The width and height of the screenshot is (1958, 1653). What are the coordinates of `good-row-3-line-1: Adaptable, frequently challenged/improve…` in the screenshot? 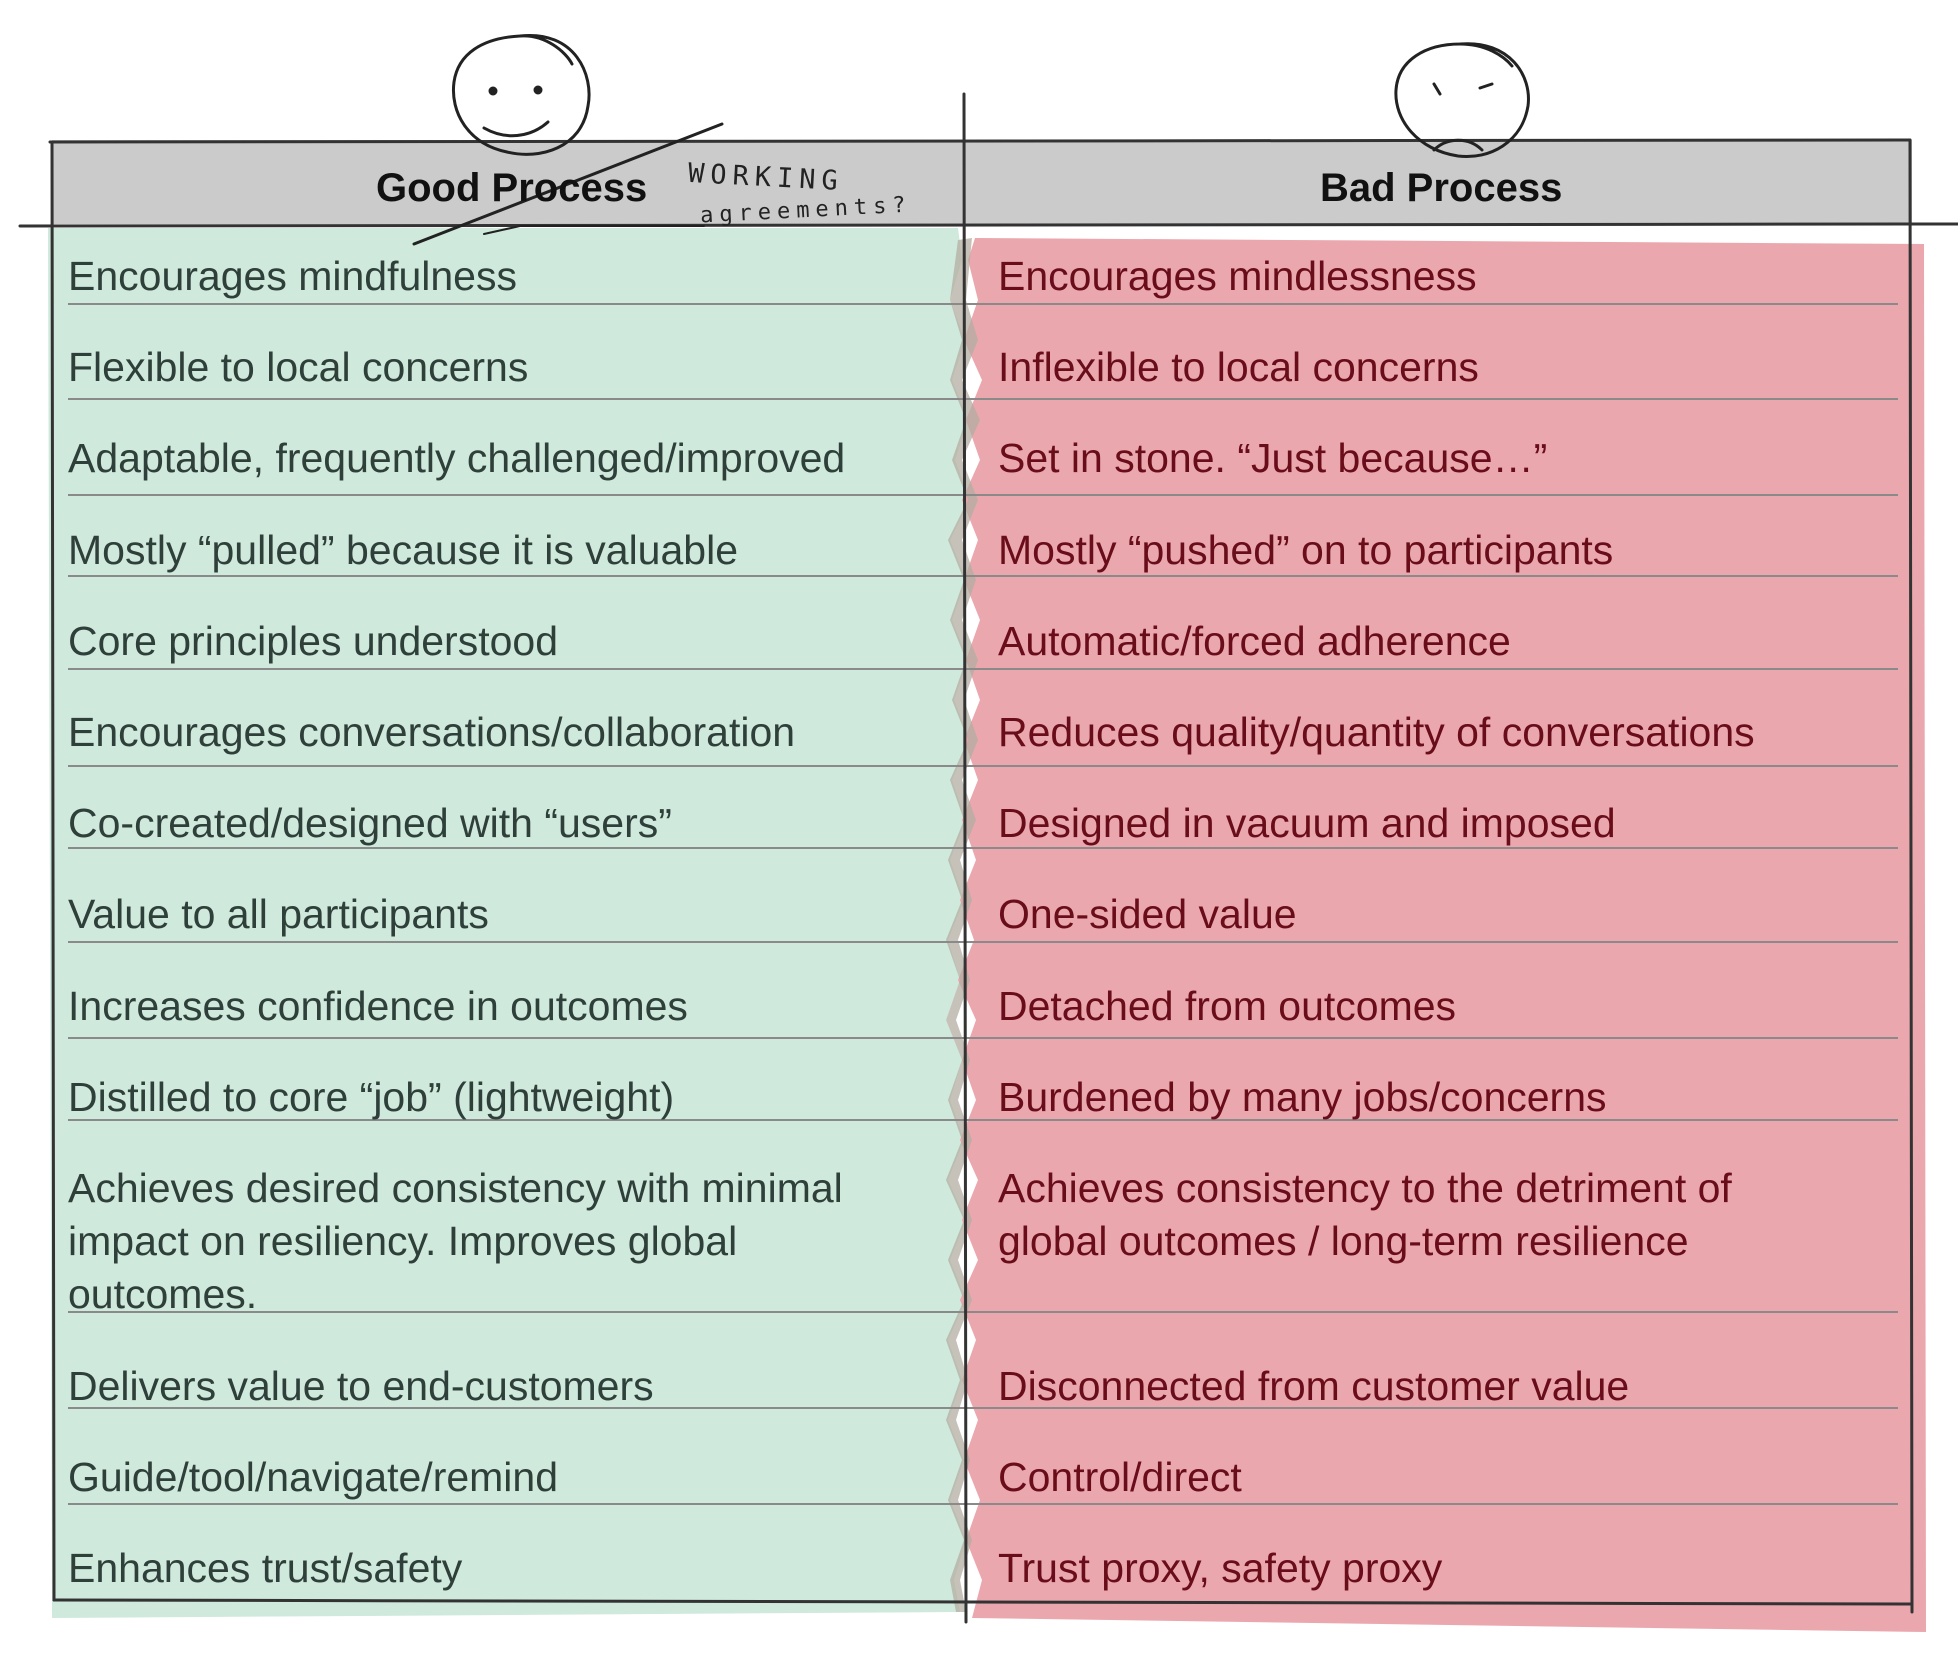 It's located at (457, 458).